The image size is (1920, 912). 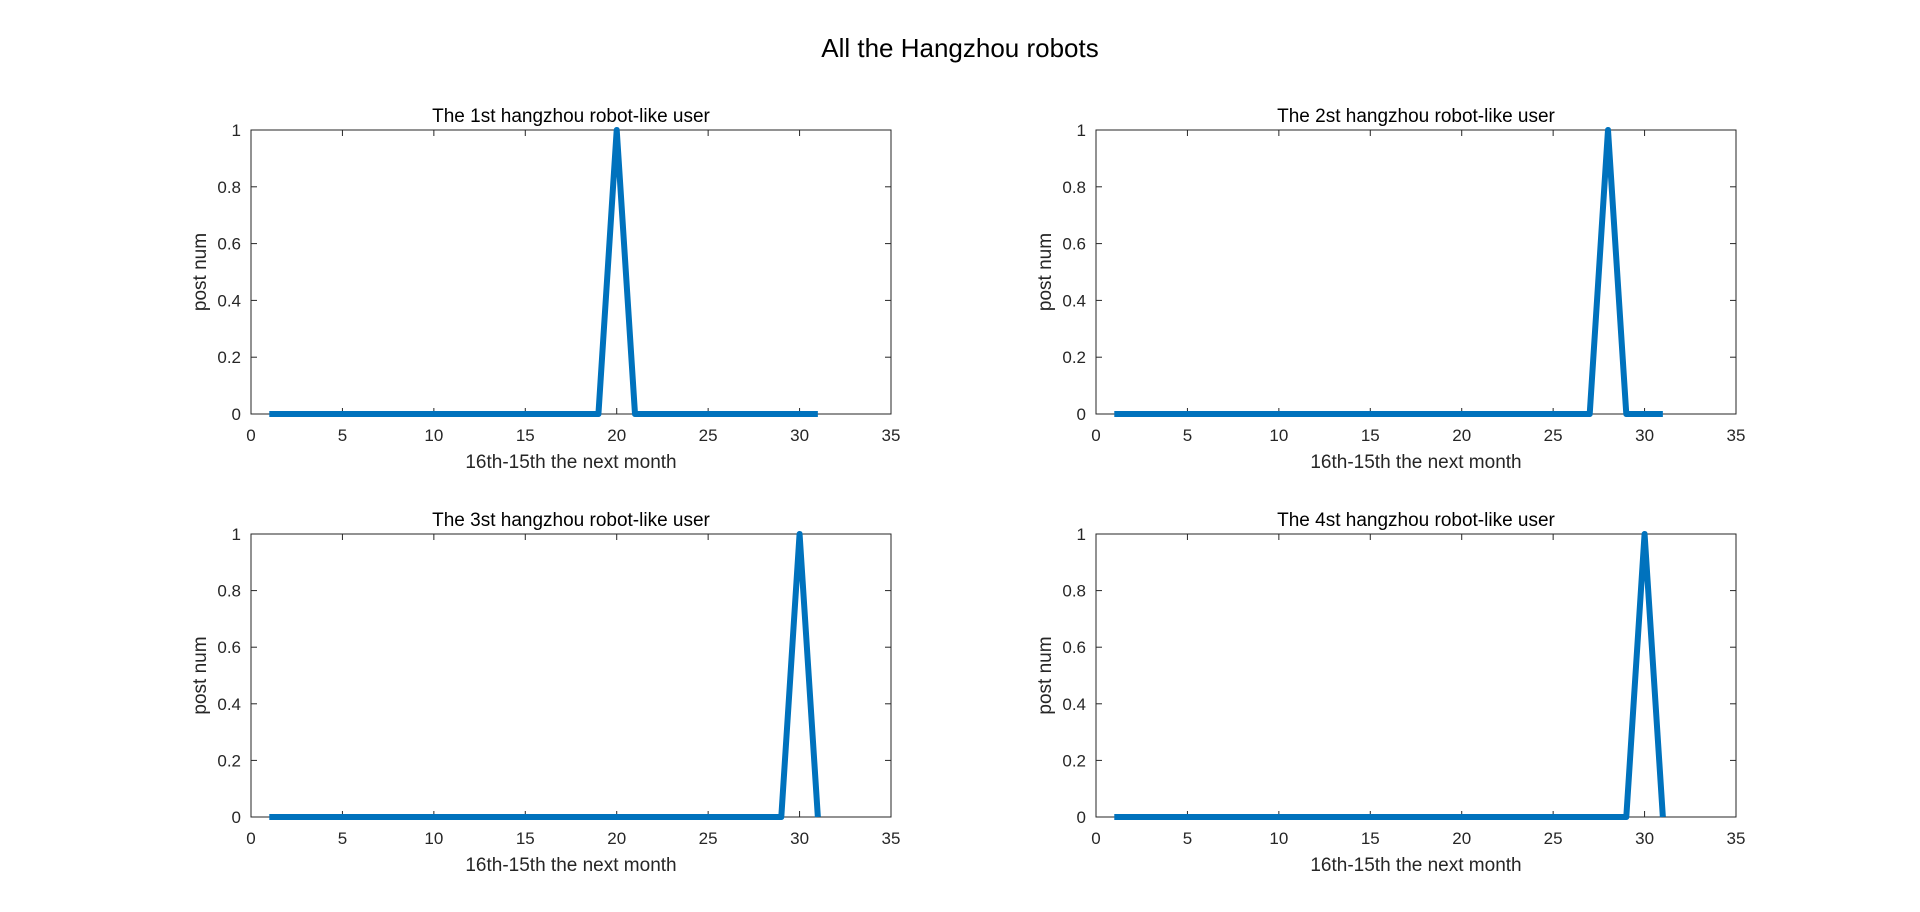 What do you see at coordinates (960, 48) in the screenshot?
I see `figure-suptitle: All the Hangzhou robots` at bounding box center [960, 48].